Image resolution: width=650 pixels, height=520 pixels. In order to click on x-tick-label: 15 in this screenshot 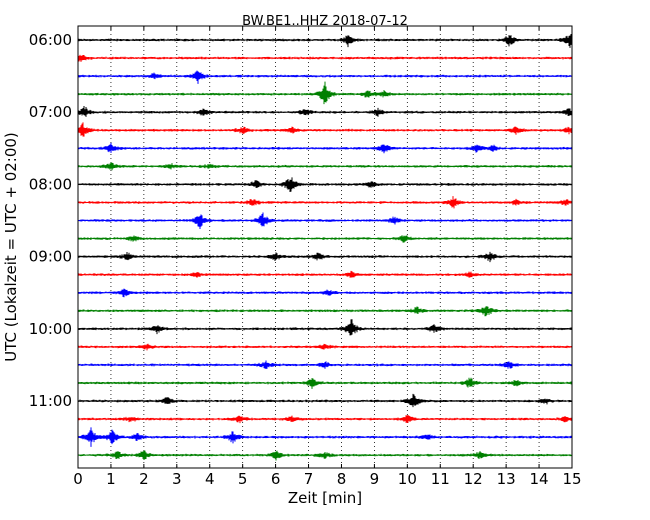, I will do `click(571, 479)`.